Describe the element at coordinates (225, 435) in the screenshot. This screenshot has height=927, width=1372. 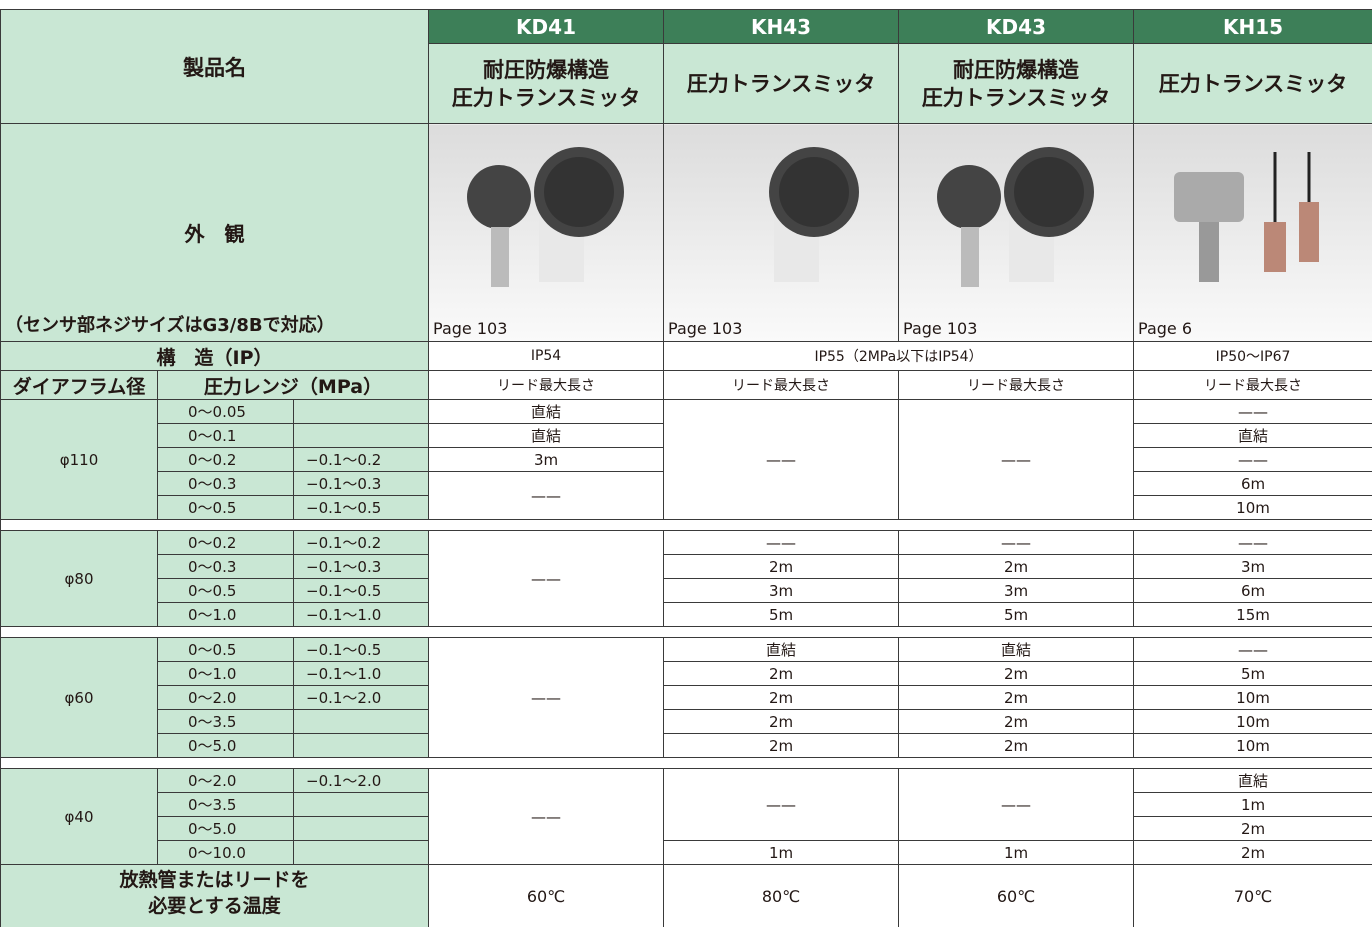
I see `range: 0〜0.1` at that location.